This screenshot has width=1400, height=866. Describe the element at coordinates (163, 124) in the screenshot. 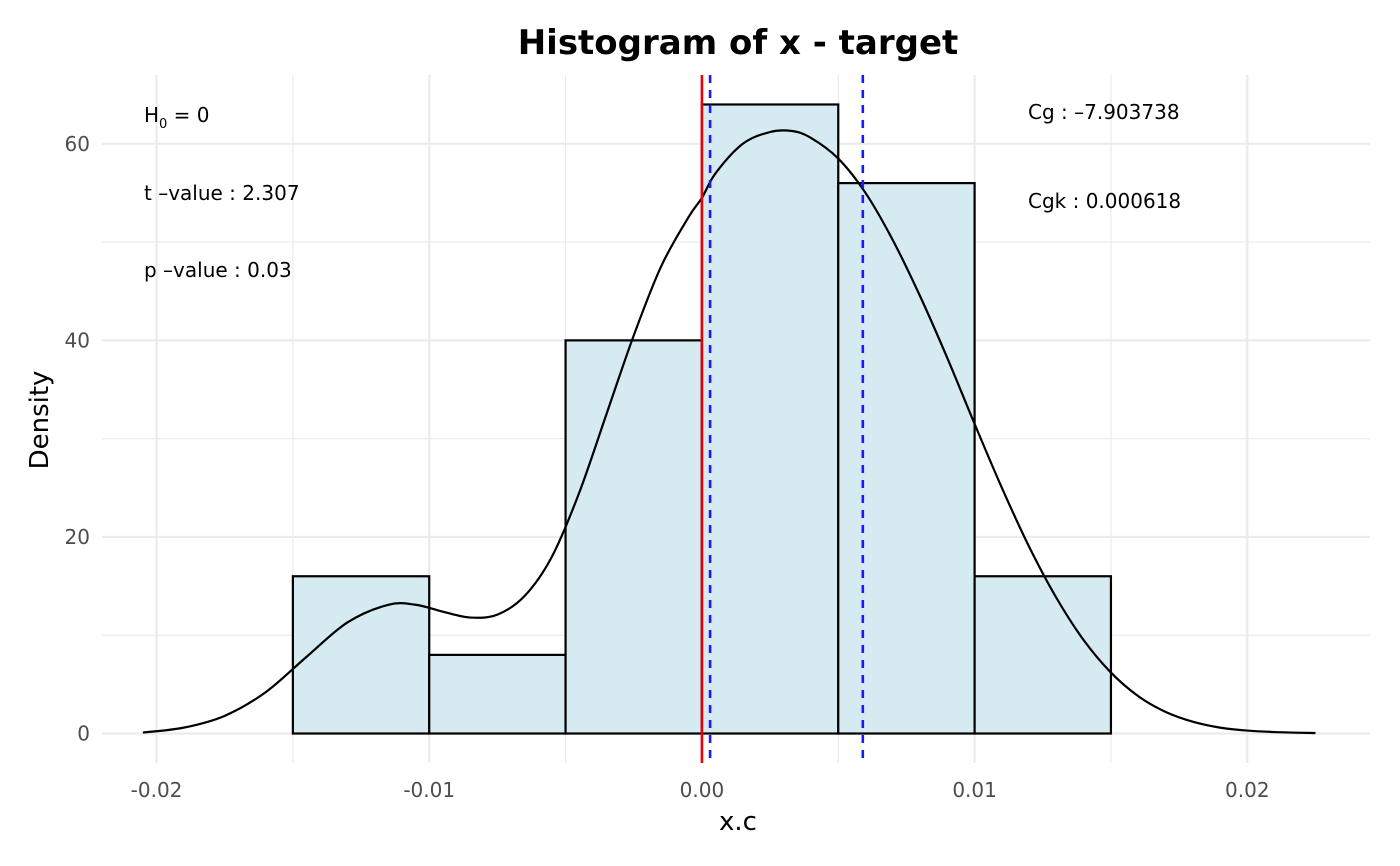

I see `h0-subscript: 0` at that location.